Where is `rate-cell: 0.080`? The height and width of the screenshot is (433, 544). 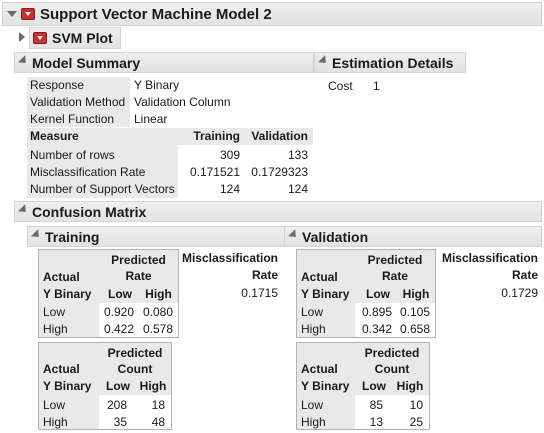
rate-cell: 0.080 is located at coordinates (157, 312).